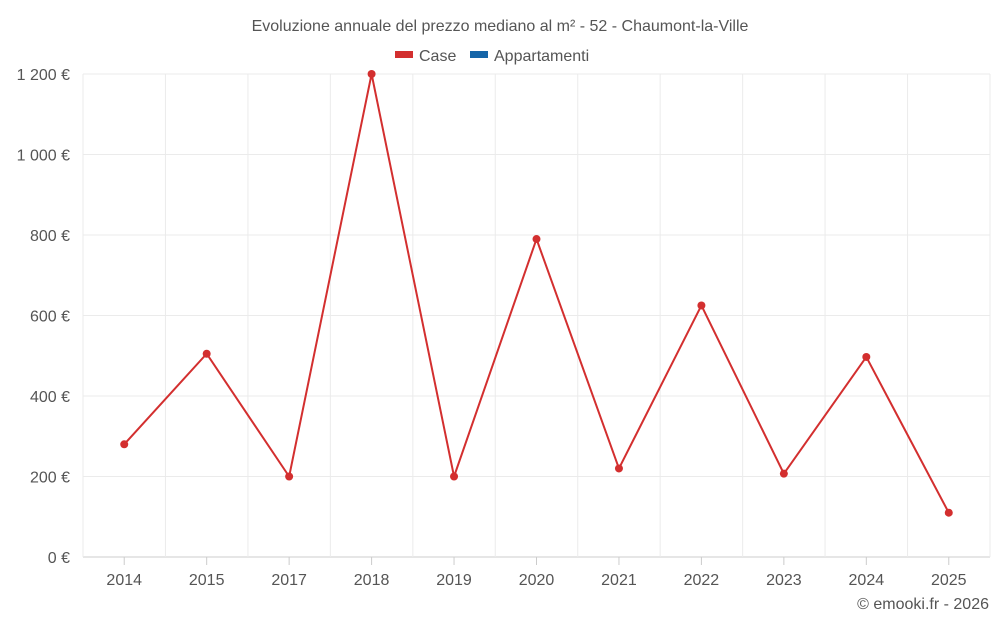 This screenshot has width=1000, height=625. What do you see at coordinates (949, 580) in the screenshot?
I see `x-tick-label: 2025` at bounding box center [949, 580].